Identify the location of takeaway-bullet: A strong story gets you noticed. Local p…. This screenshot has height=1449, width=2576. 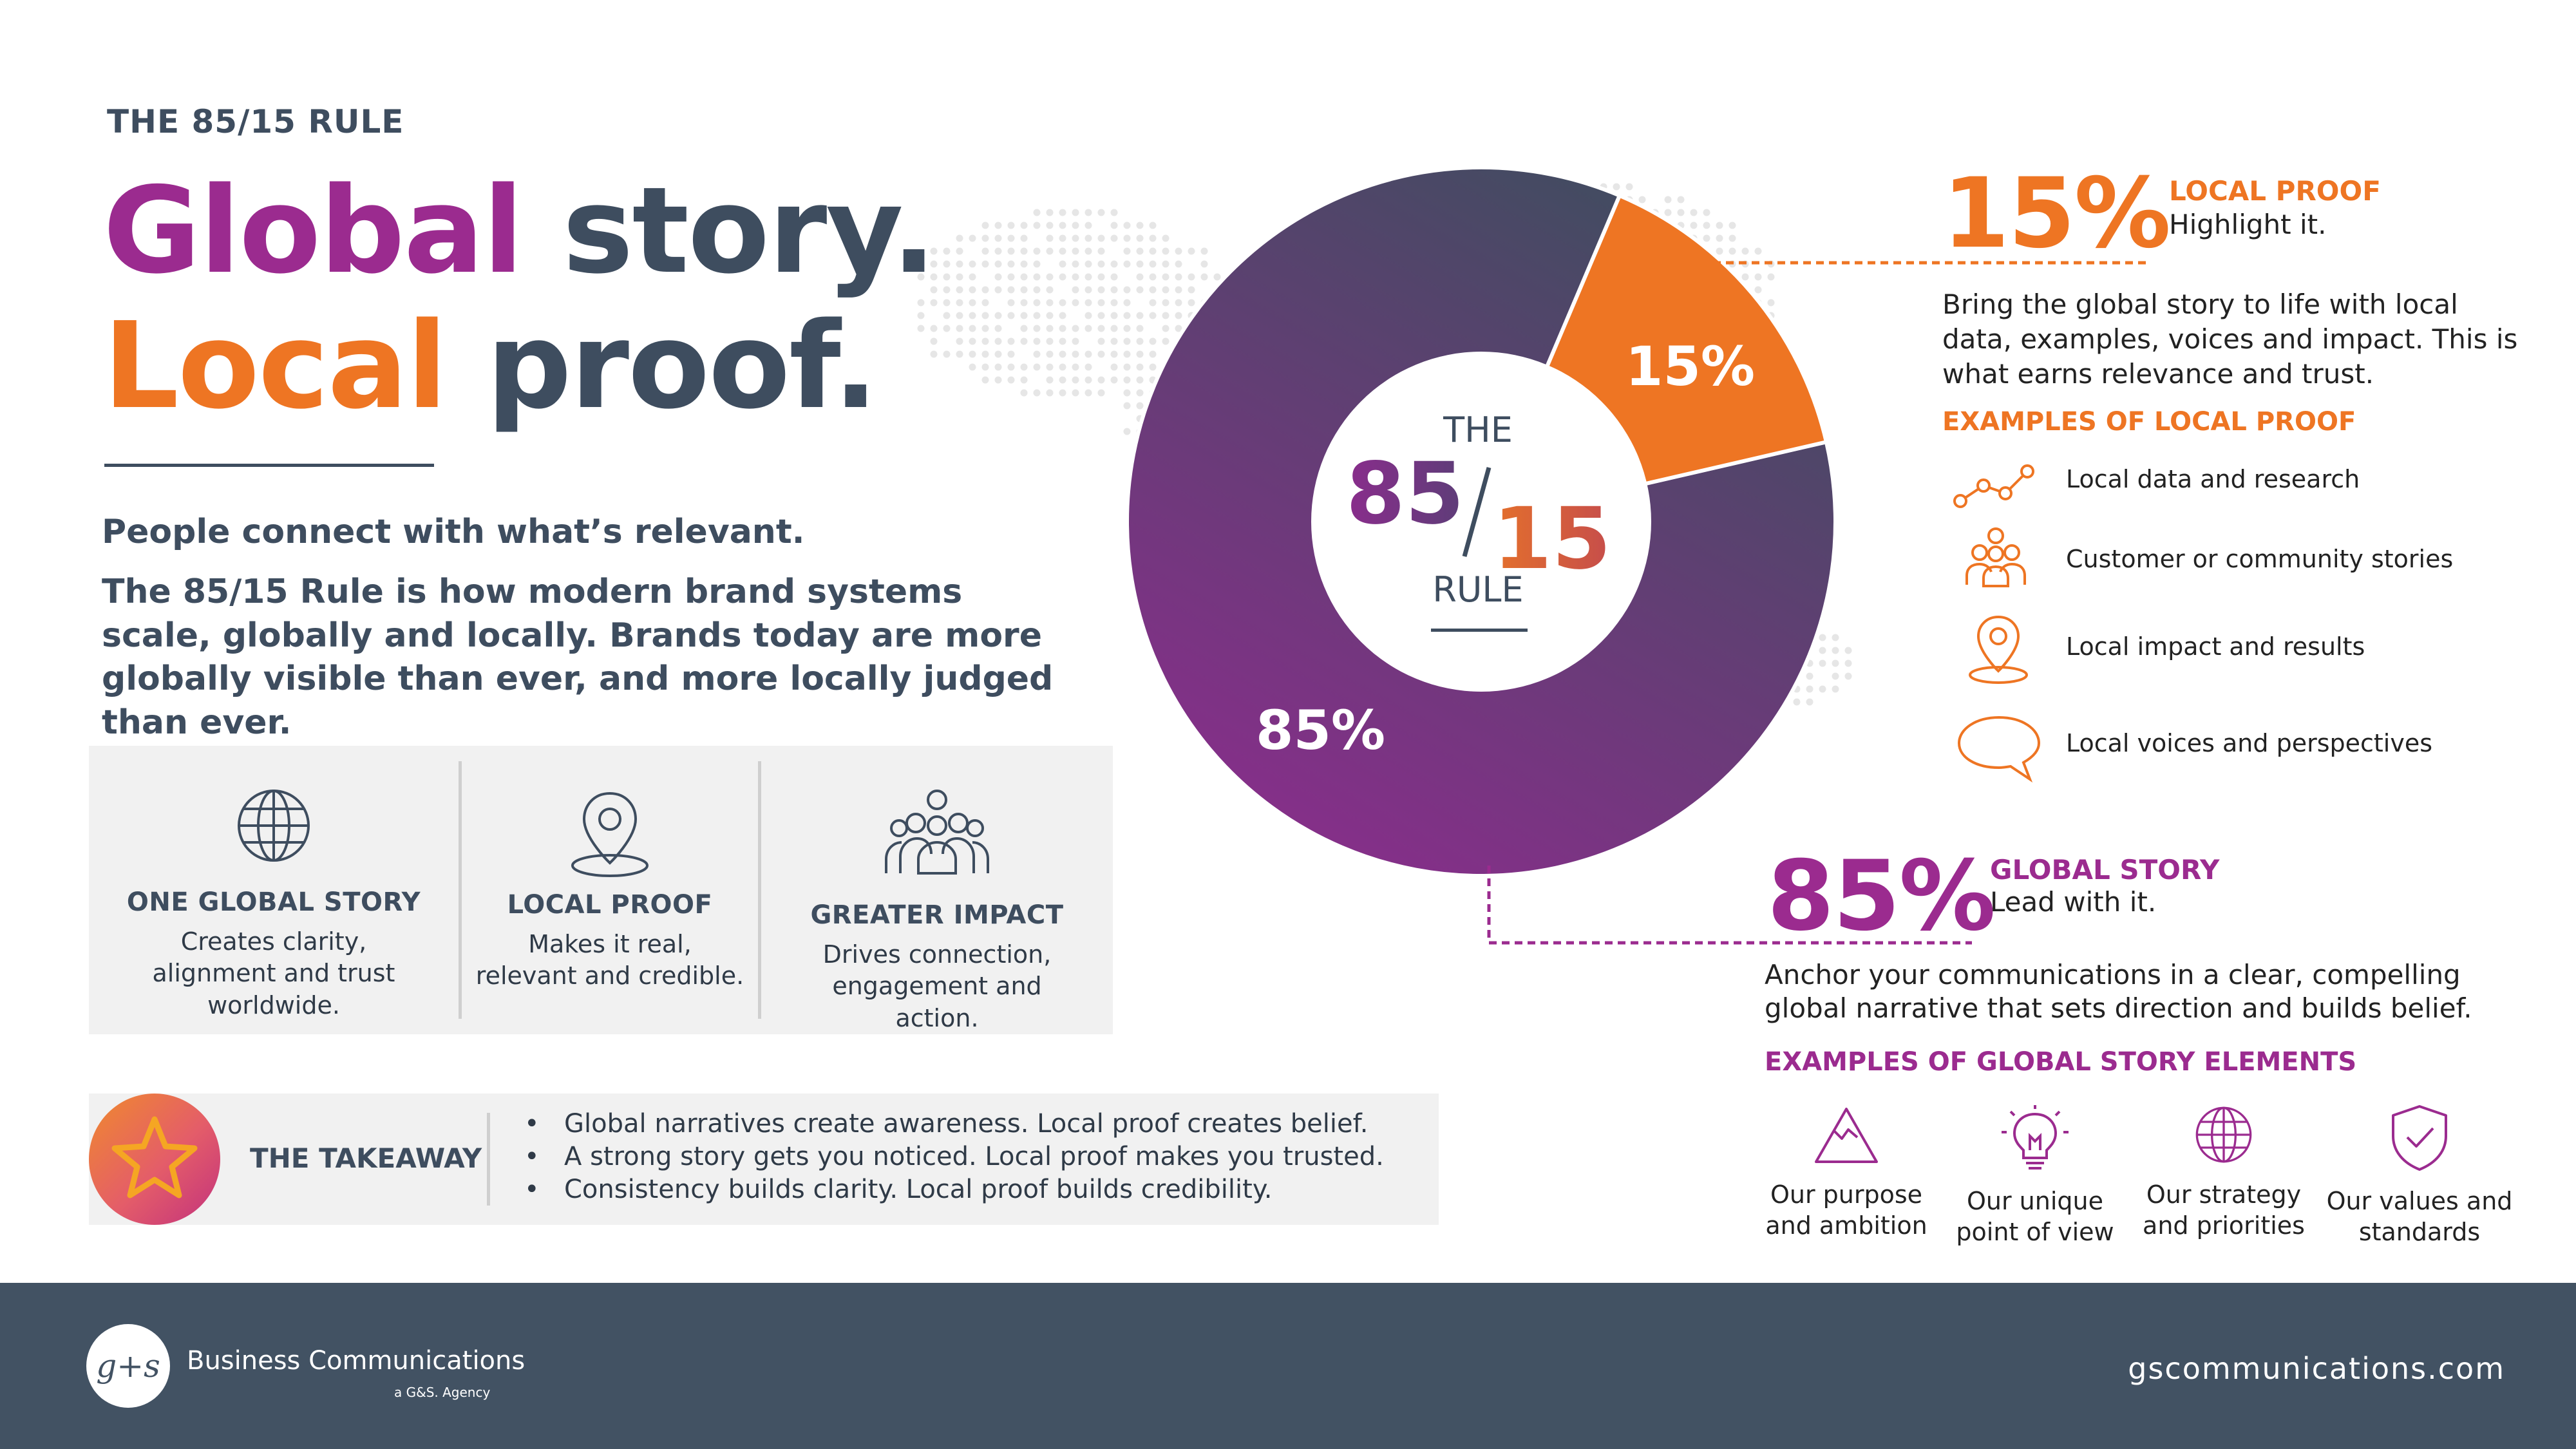
(953, 1157).